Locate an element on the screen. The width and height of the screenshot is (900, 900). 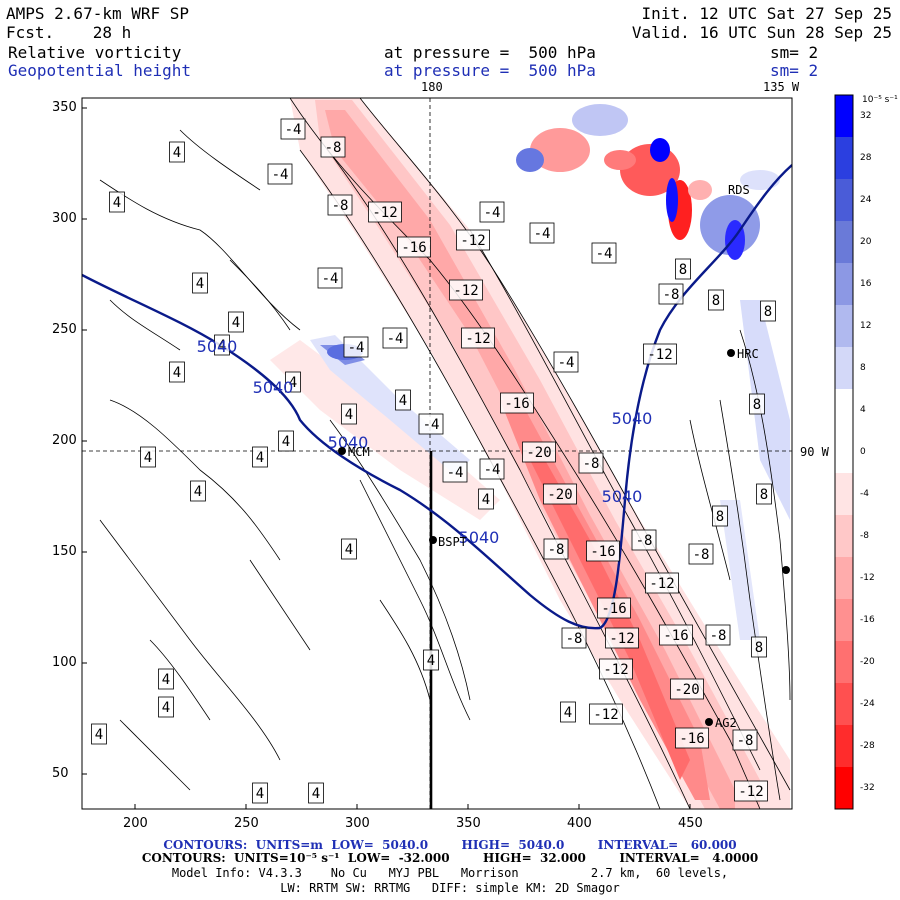
colorbar-label: 0 is located at coordinates (863, 452).